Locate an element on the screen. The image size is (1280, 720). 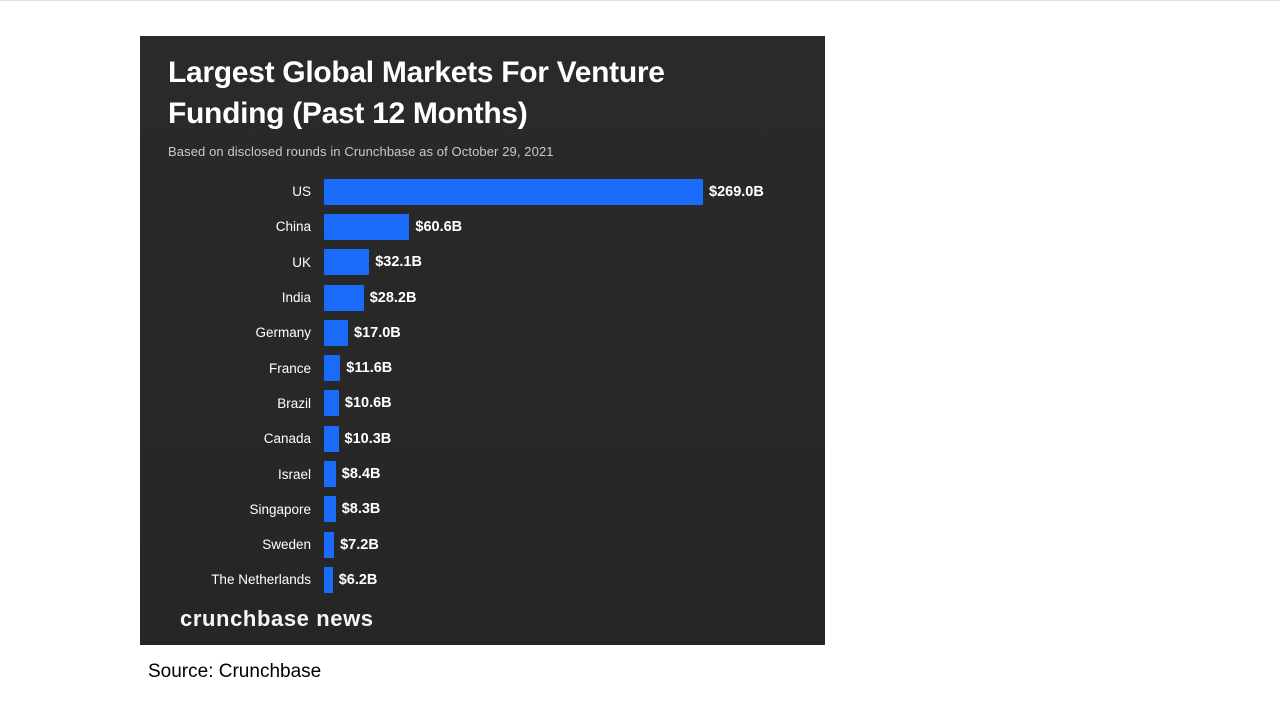
value-label: $8.4B is located at coordinates (361, 474).